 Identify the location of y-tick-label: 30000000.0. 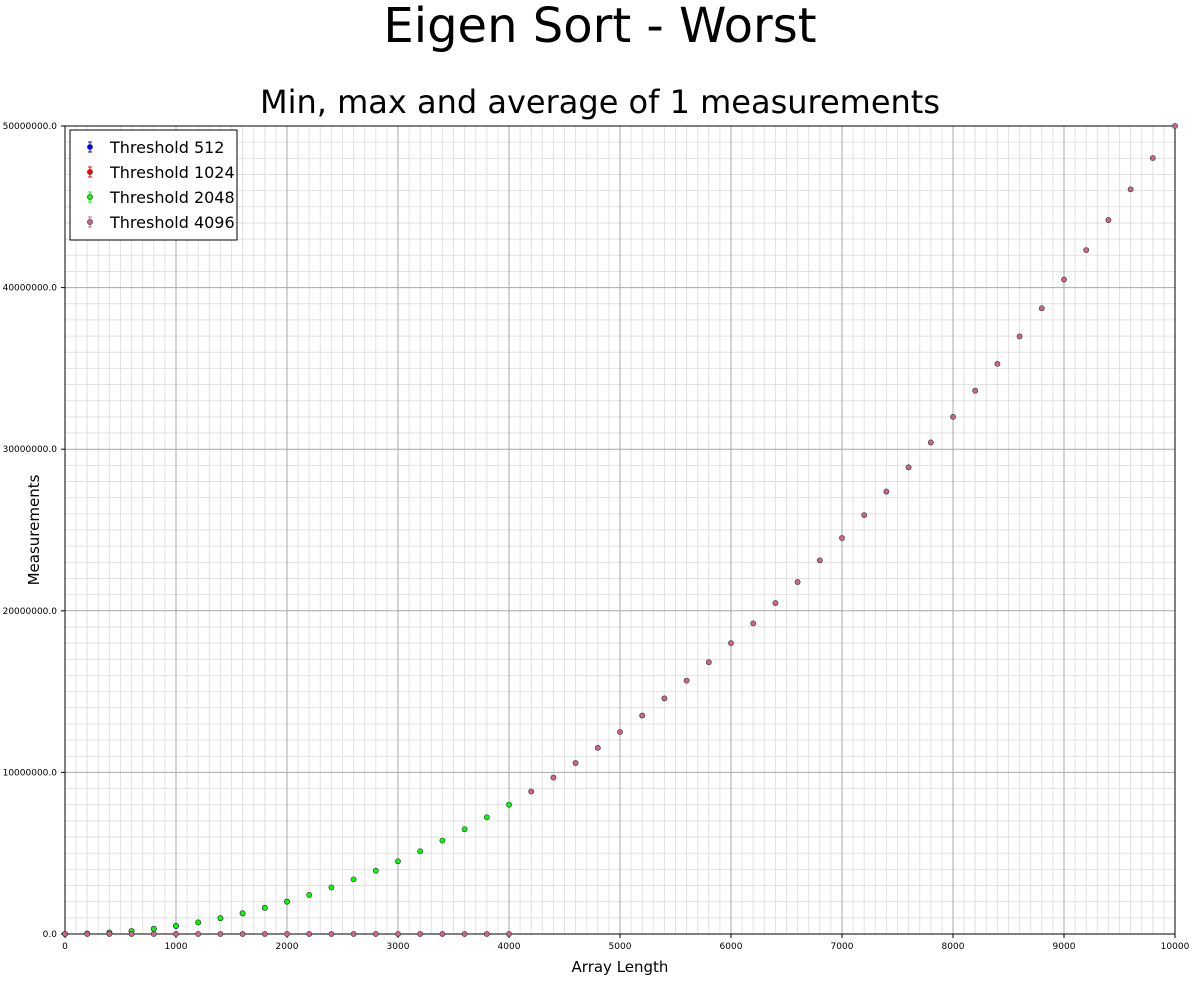
(30, 450).